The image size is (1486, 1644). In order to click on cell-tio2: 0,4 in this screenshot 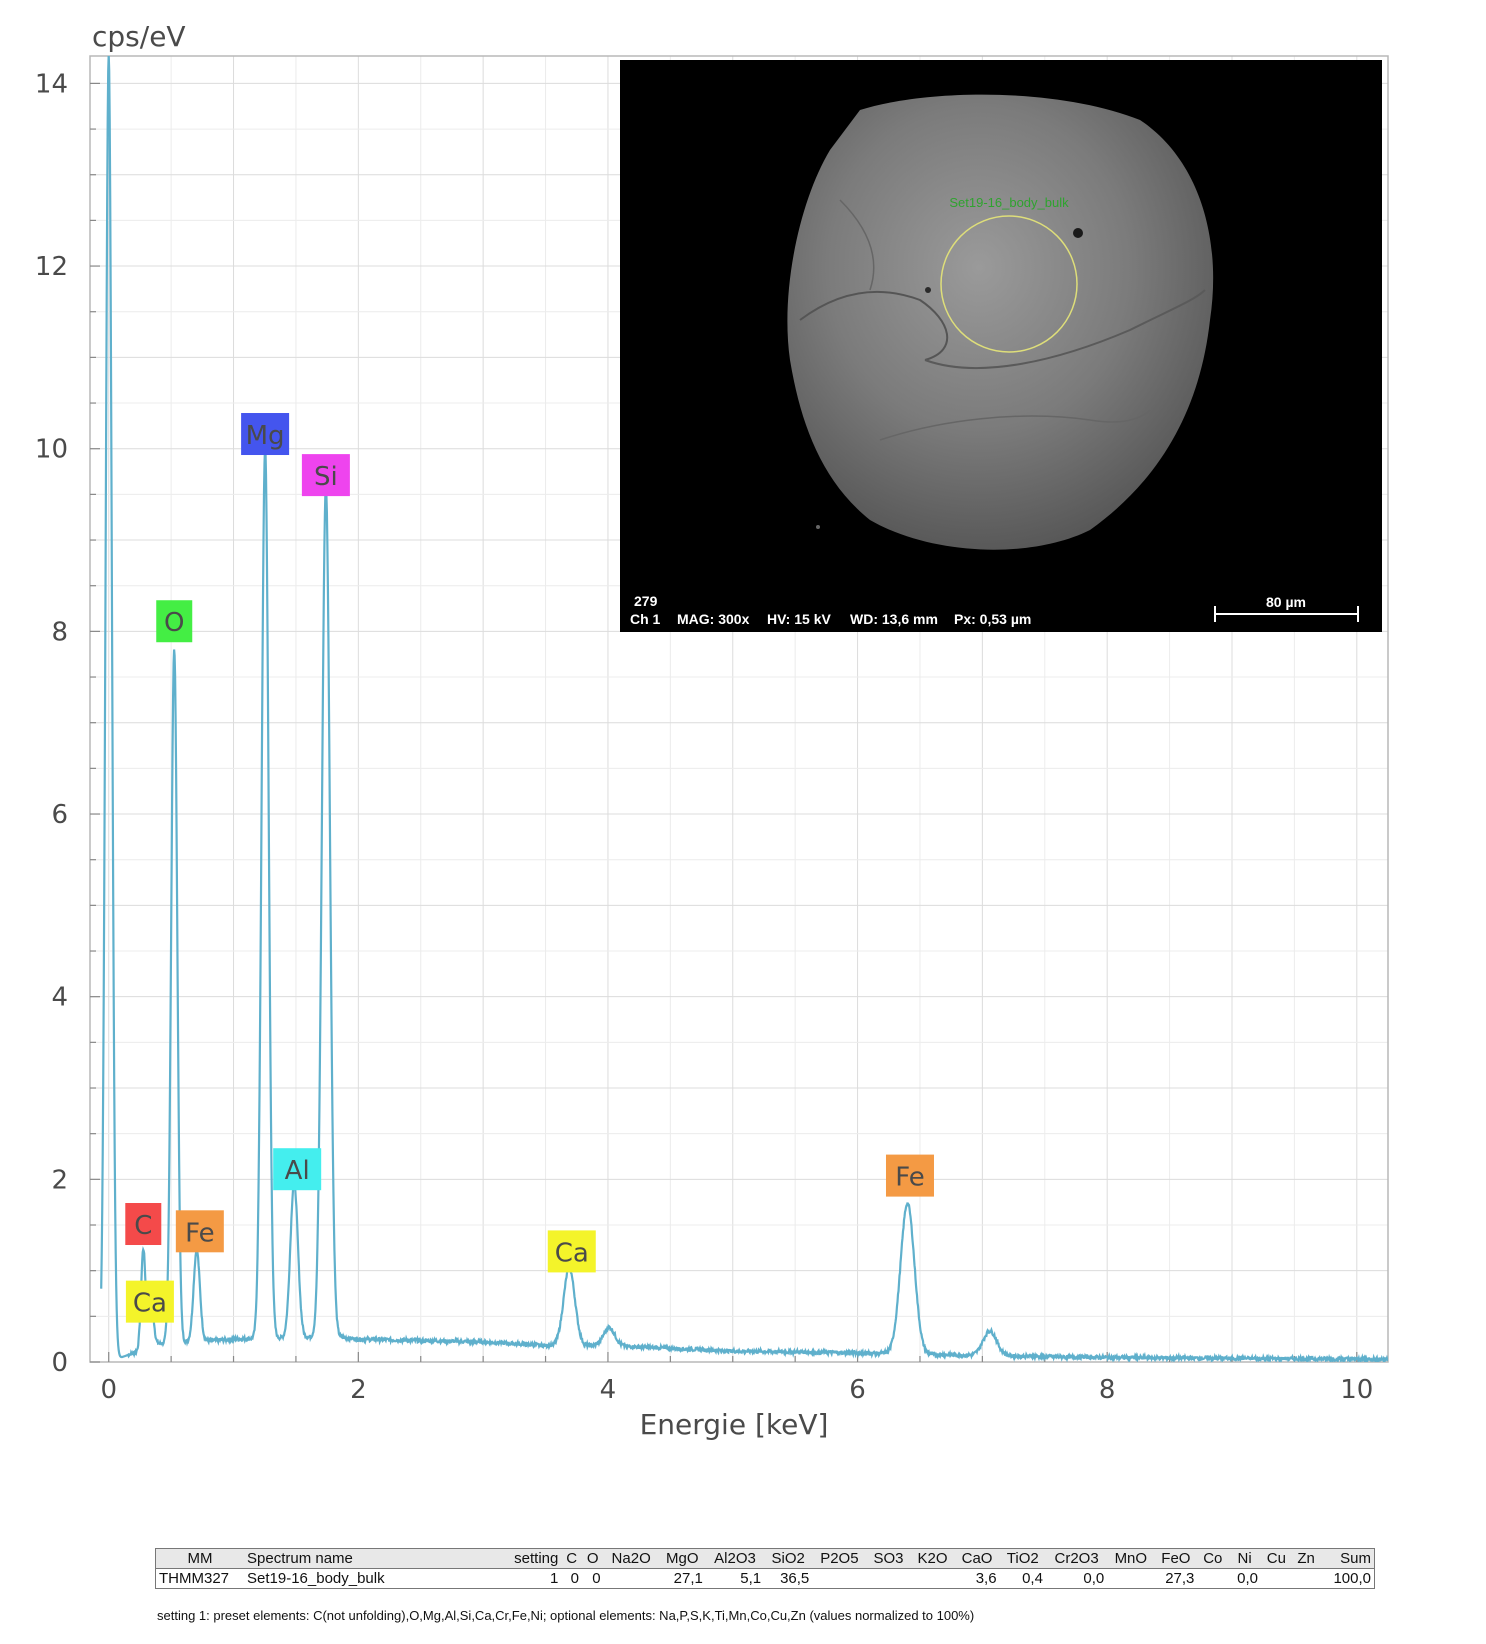, I will do `click(1022, 1578)`.